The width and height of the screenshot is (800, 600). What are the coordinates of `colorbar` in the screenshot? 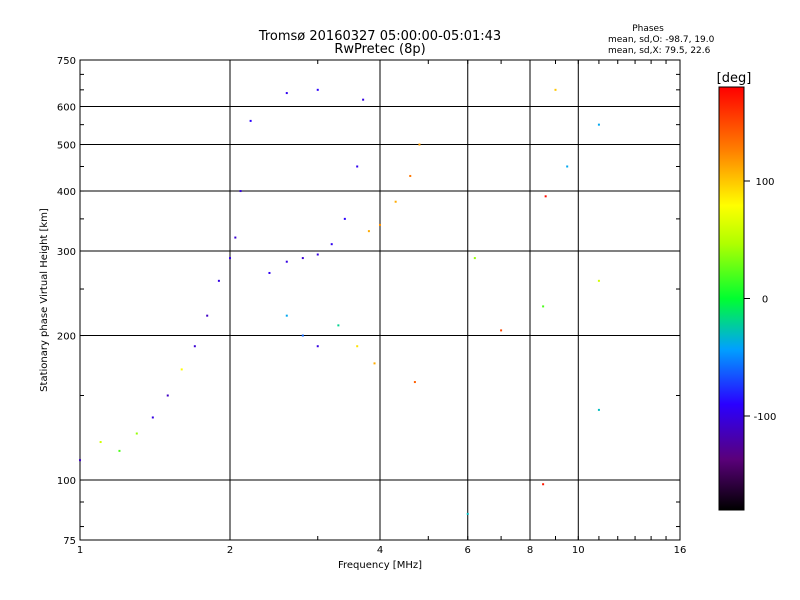 It's located at (731, 298).